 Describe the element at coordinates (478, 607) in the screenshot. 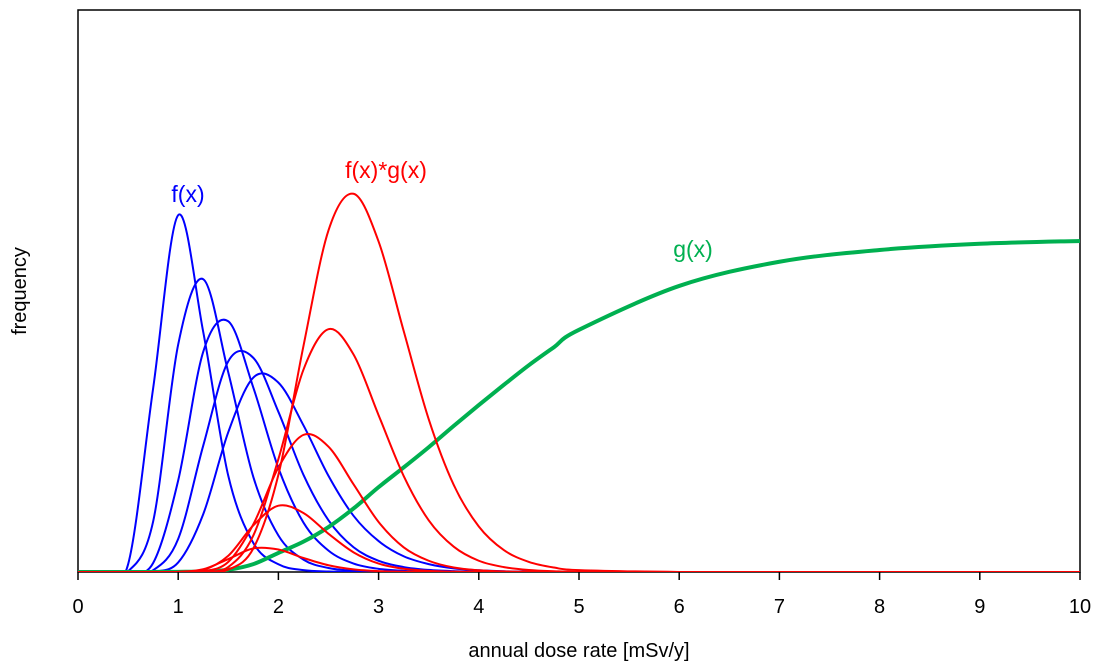

I see `x-tick-label: 4` at that location.